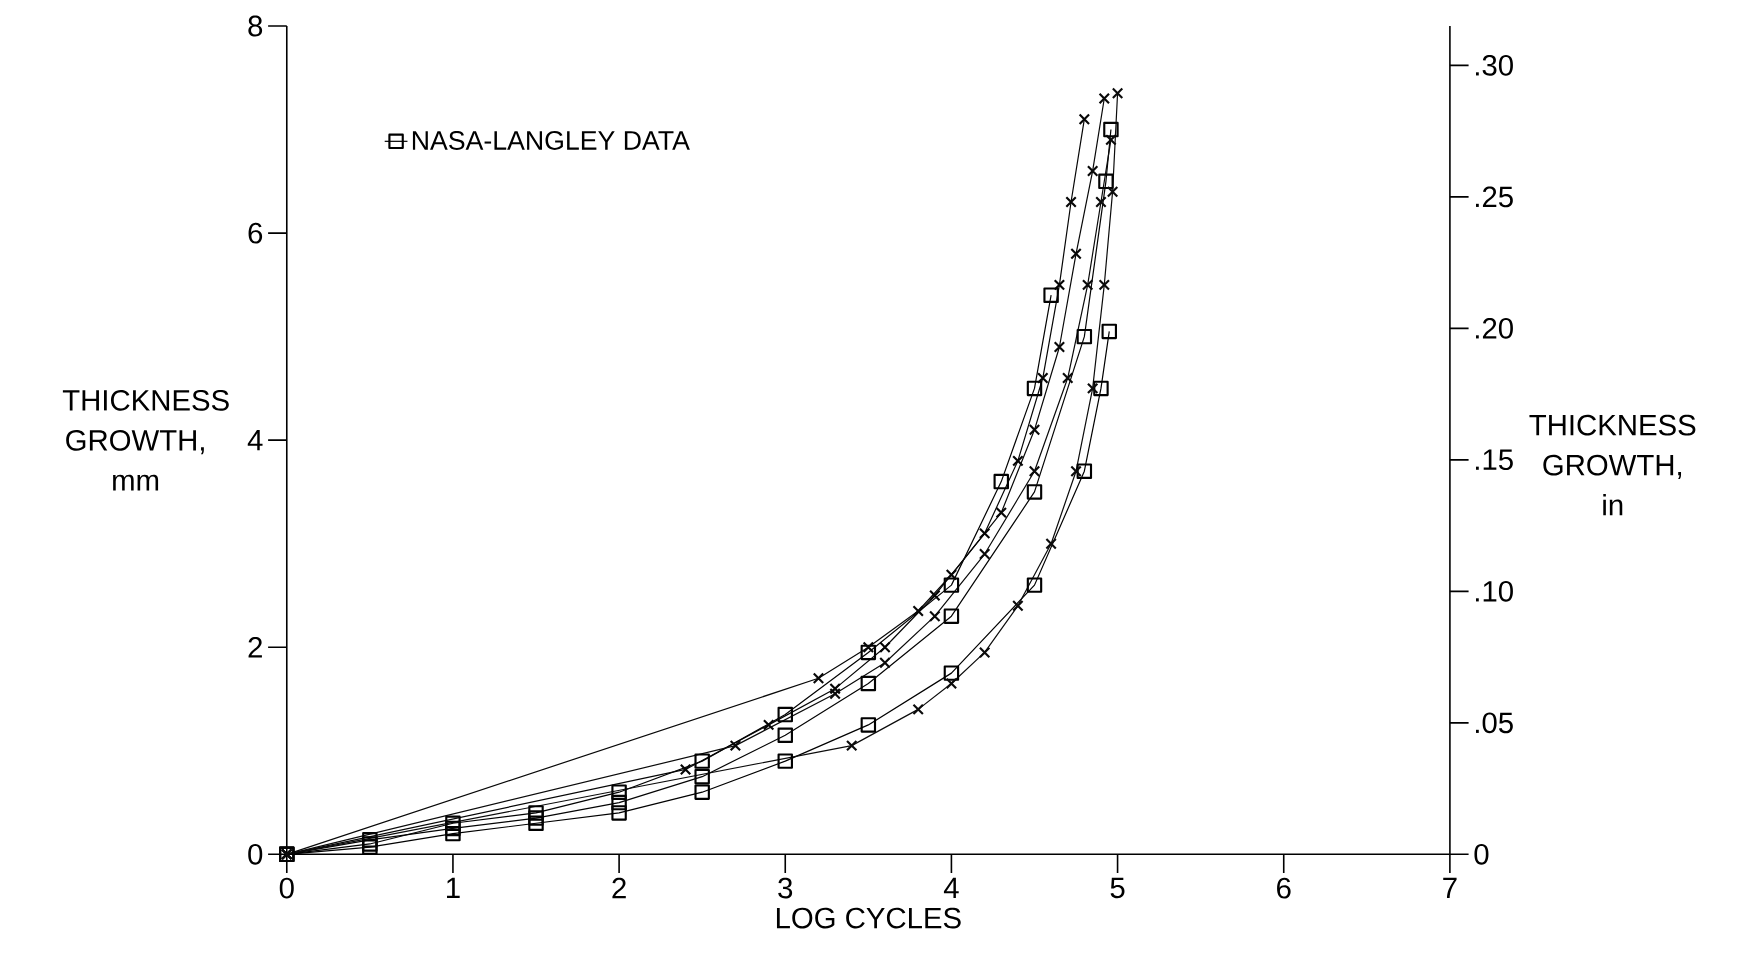 This screenshot has width=1742, height=958. I want to click on y2-tick-label: .10, so click(1494, 591).